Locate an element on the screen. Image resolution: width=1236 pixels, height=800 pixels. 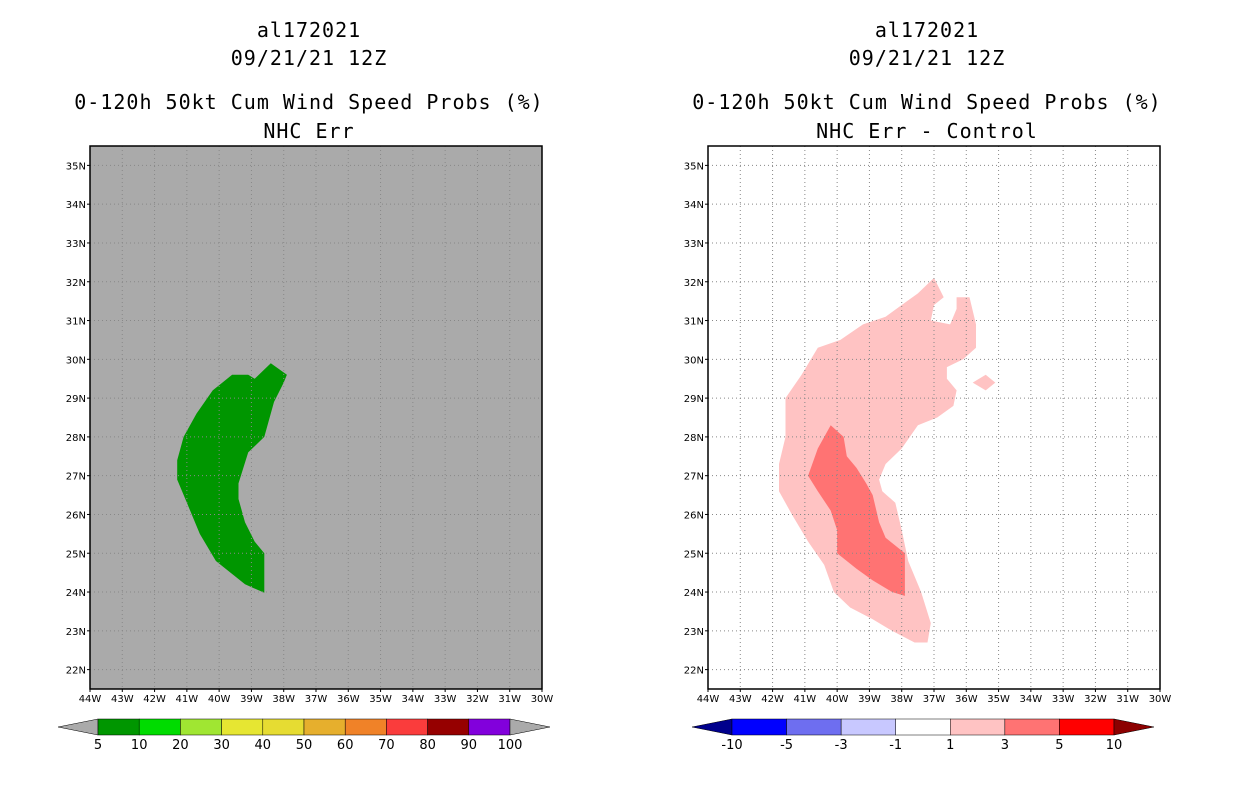
colorbar-label: 70 is located at coordinates (386, 745).